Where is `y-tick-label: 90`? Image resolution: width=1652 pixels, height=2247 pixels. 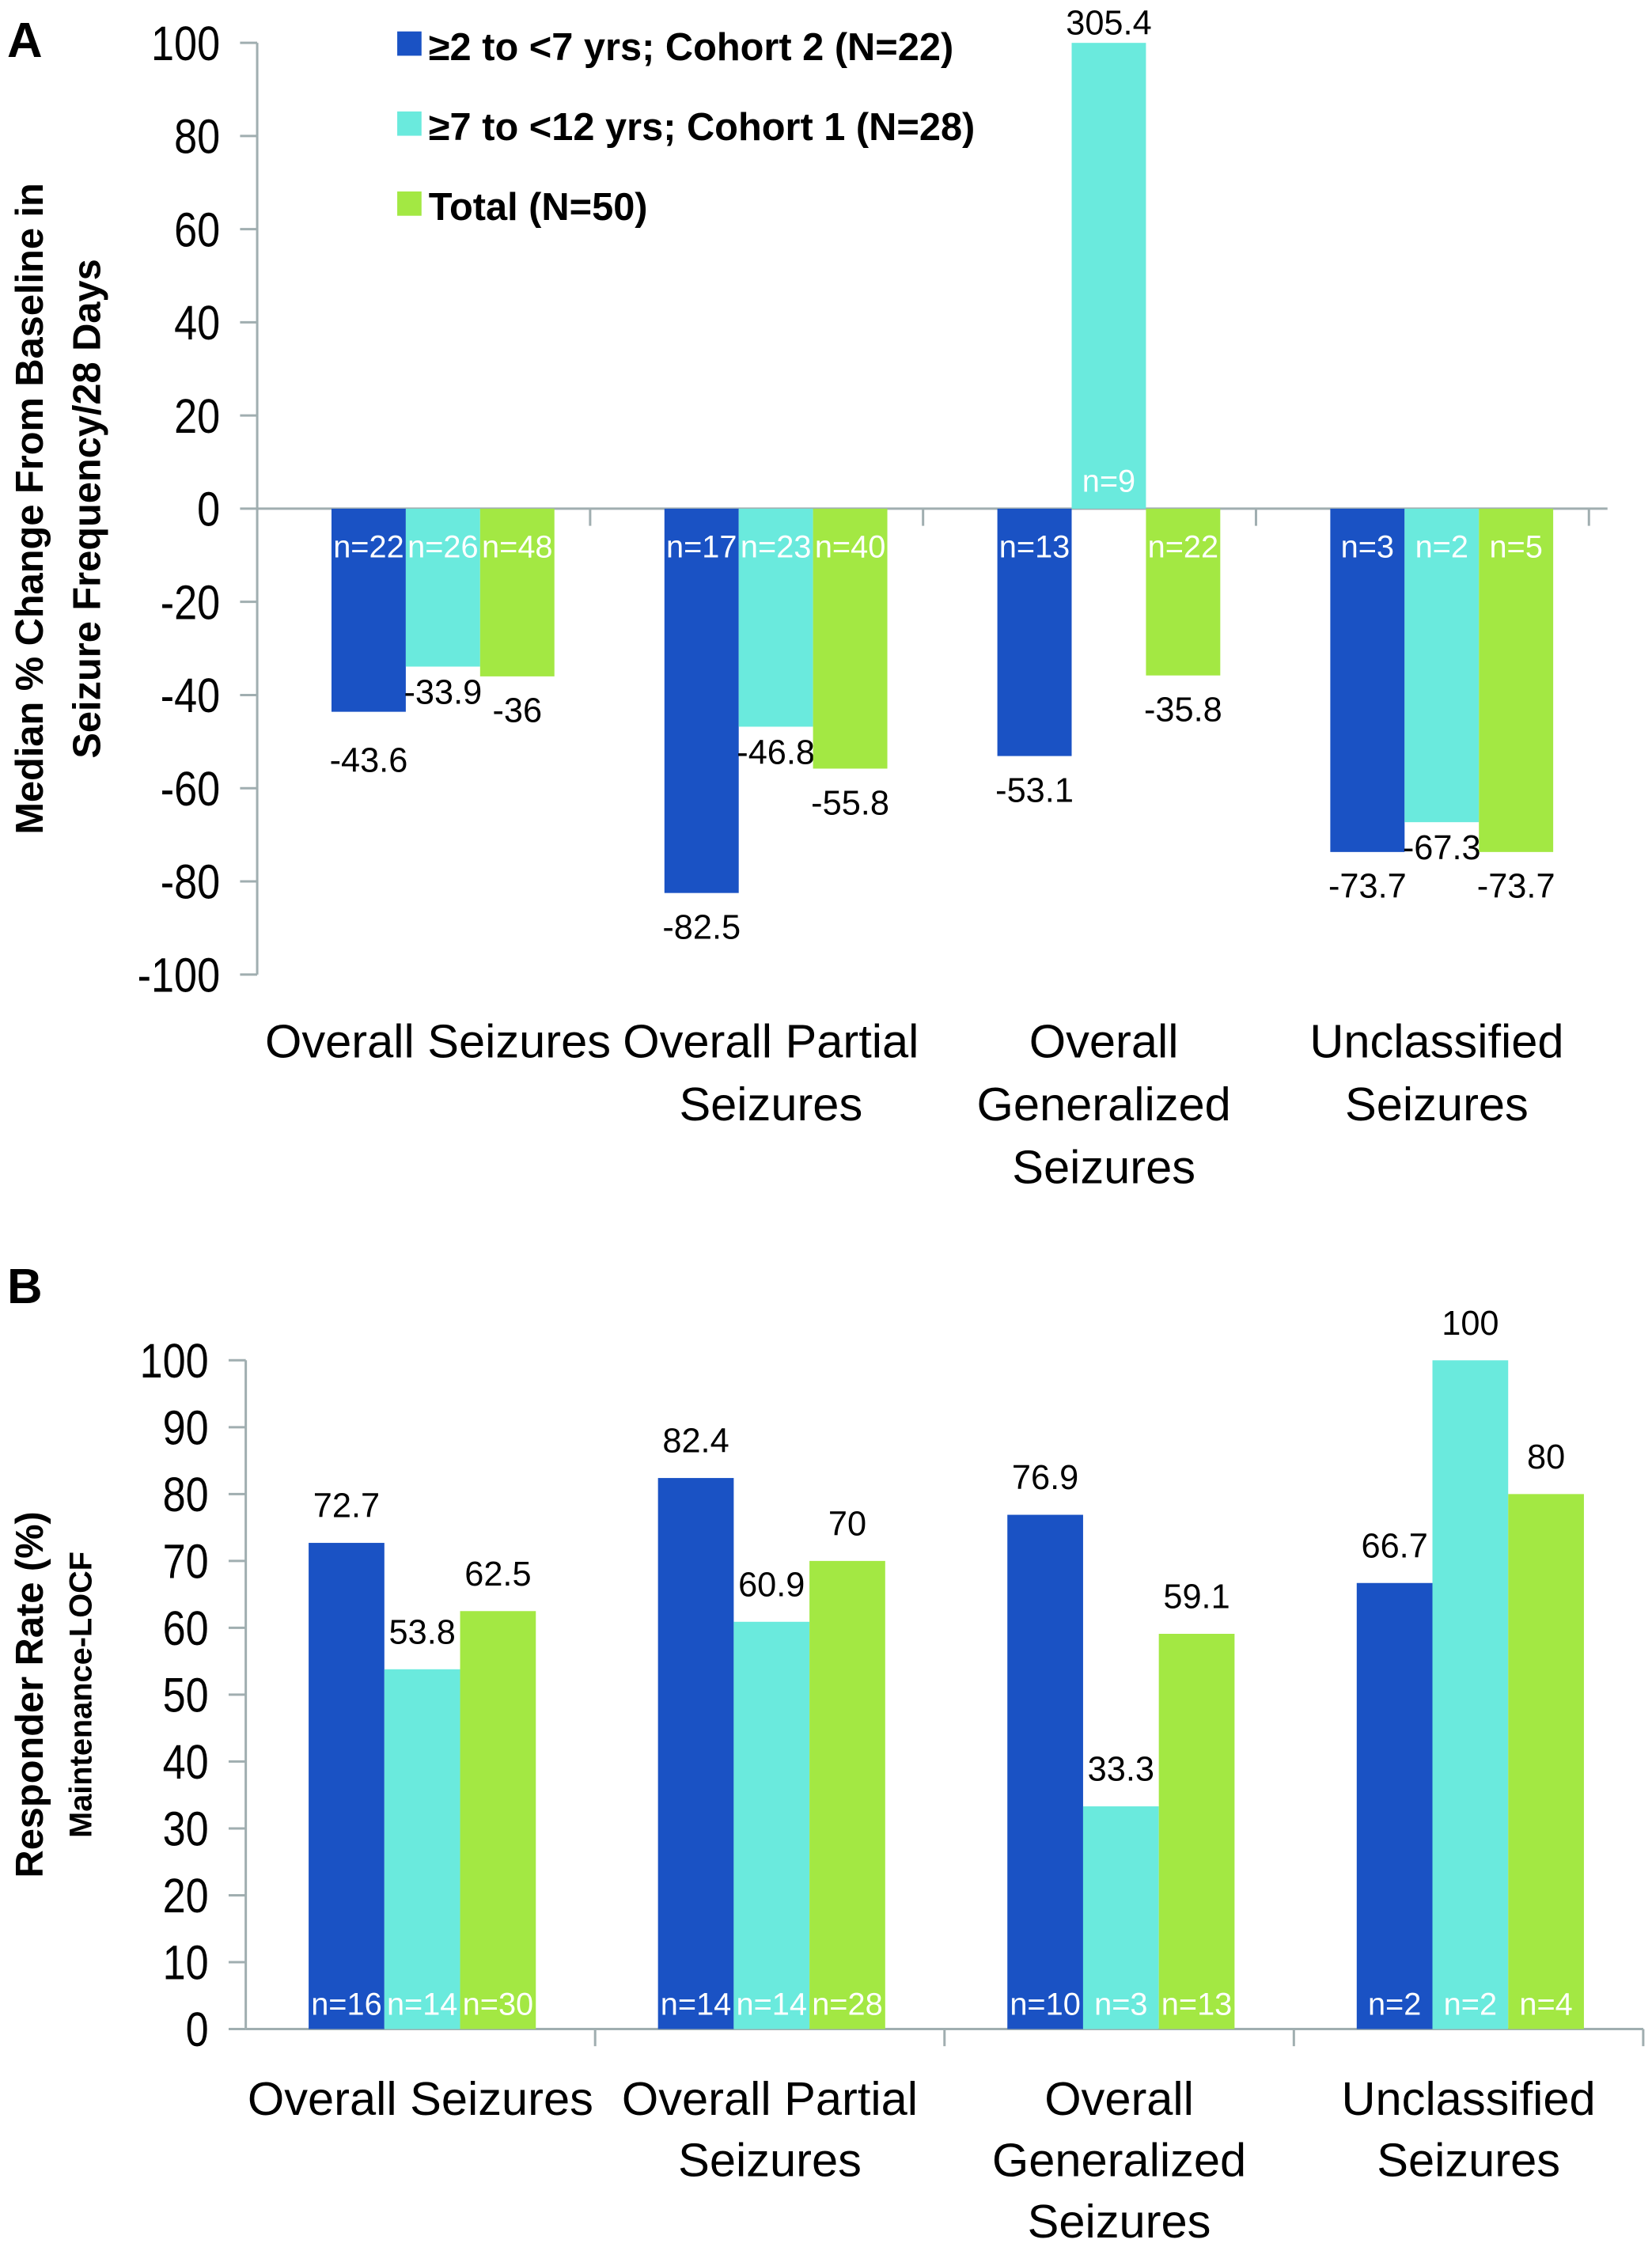
y-tick-label: 90 is located at coordinates (186, 1428).